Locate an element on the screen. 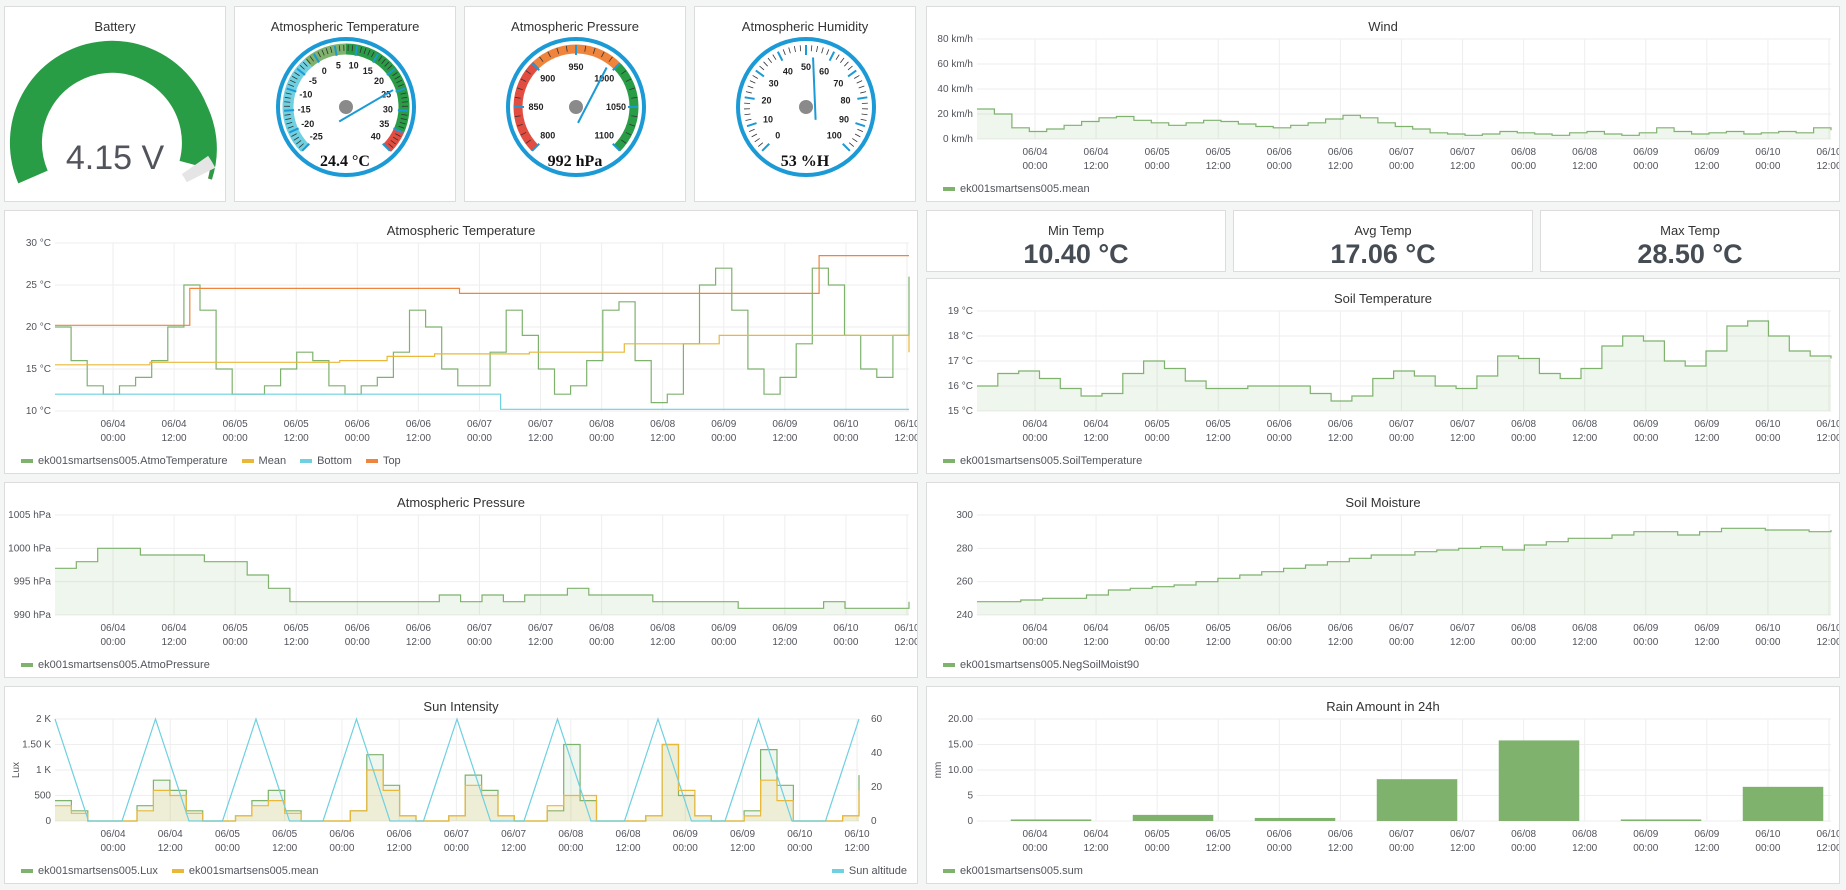  y-tick-label: 20.00 is located at coordinates (960, 719).